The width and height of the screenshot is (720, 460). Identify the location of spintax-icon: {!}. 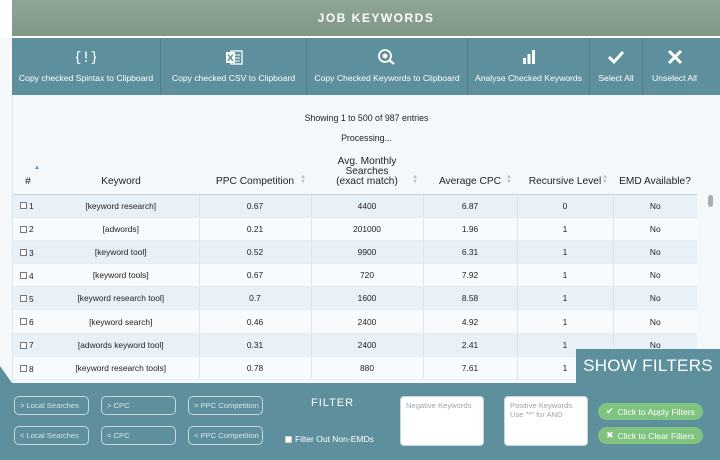
(86, 57).